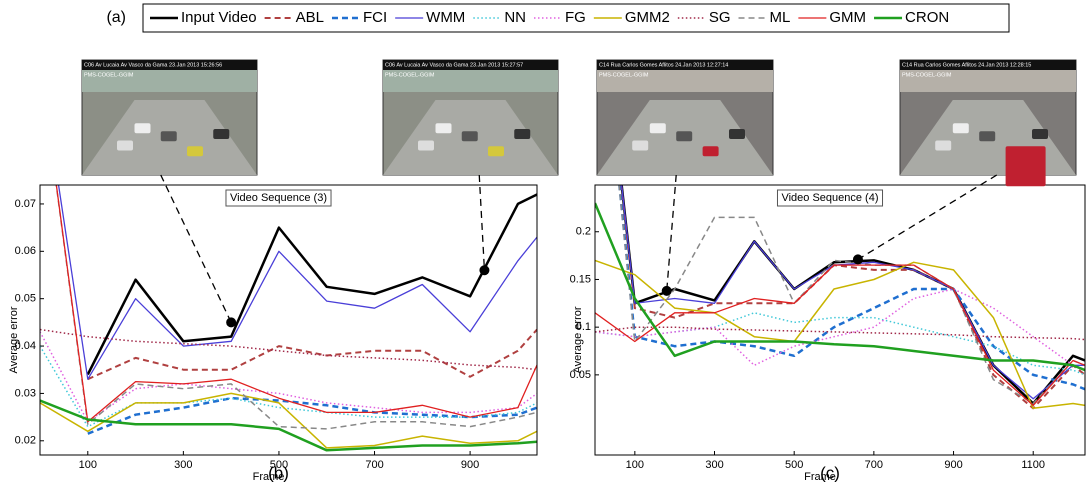 The image size is (1086, 487). What do you see at coordinates (847, 17) in the screenshot?
I see `legend-label: GMM` at bounding box center [847, 17].